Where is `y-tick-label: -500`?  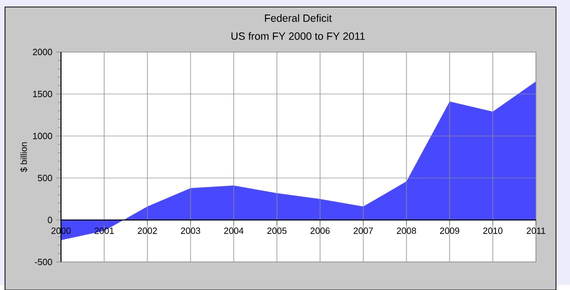
y-tick-label: -500 is located at coordinates (43, 261).